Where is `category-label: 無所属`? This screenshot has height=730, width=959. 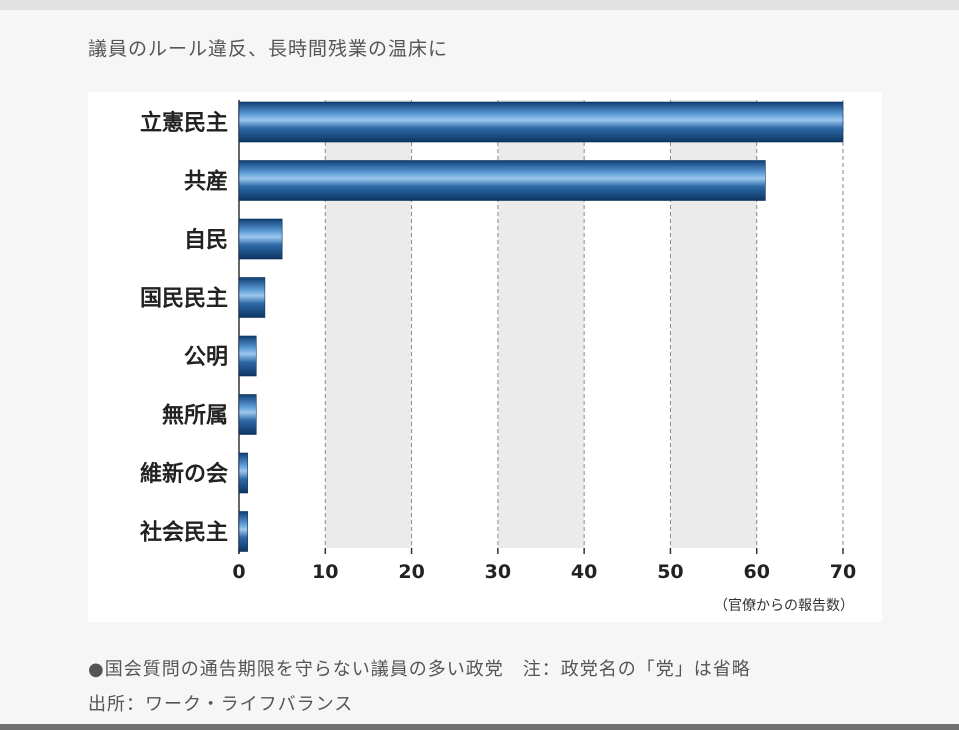
category-label: 無所属 is located at coordinates (195, 416).